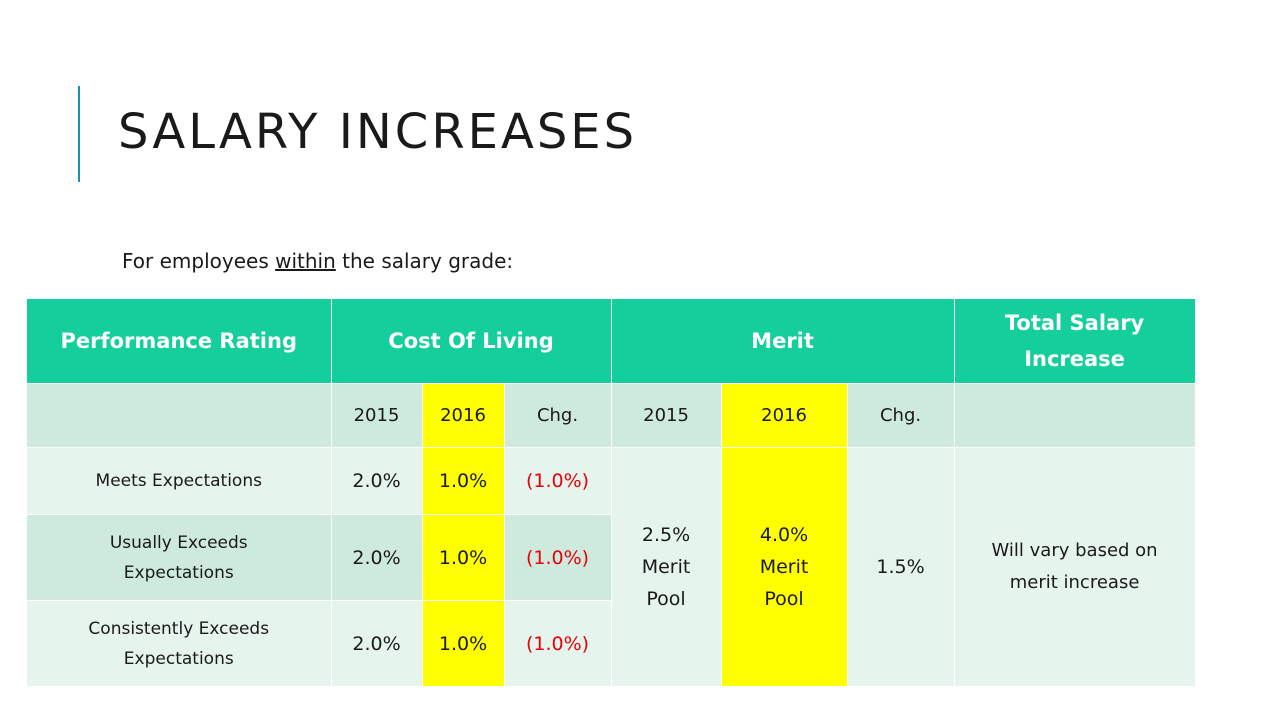 The height and width of the screenshot is (720, 1280). I want to click on merit-chg: 1.5%, so click(901, 567).